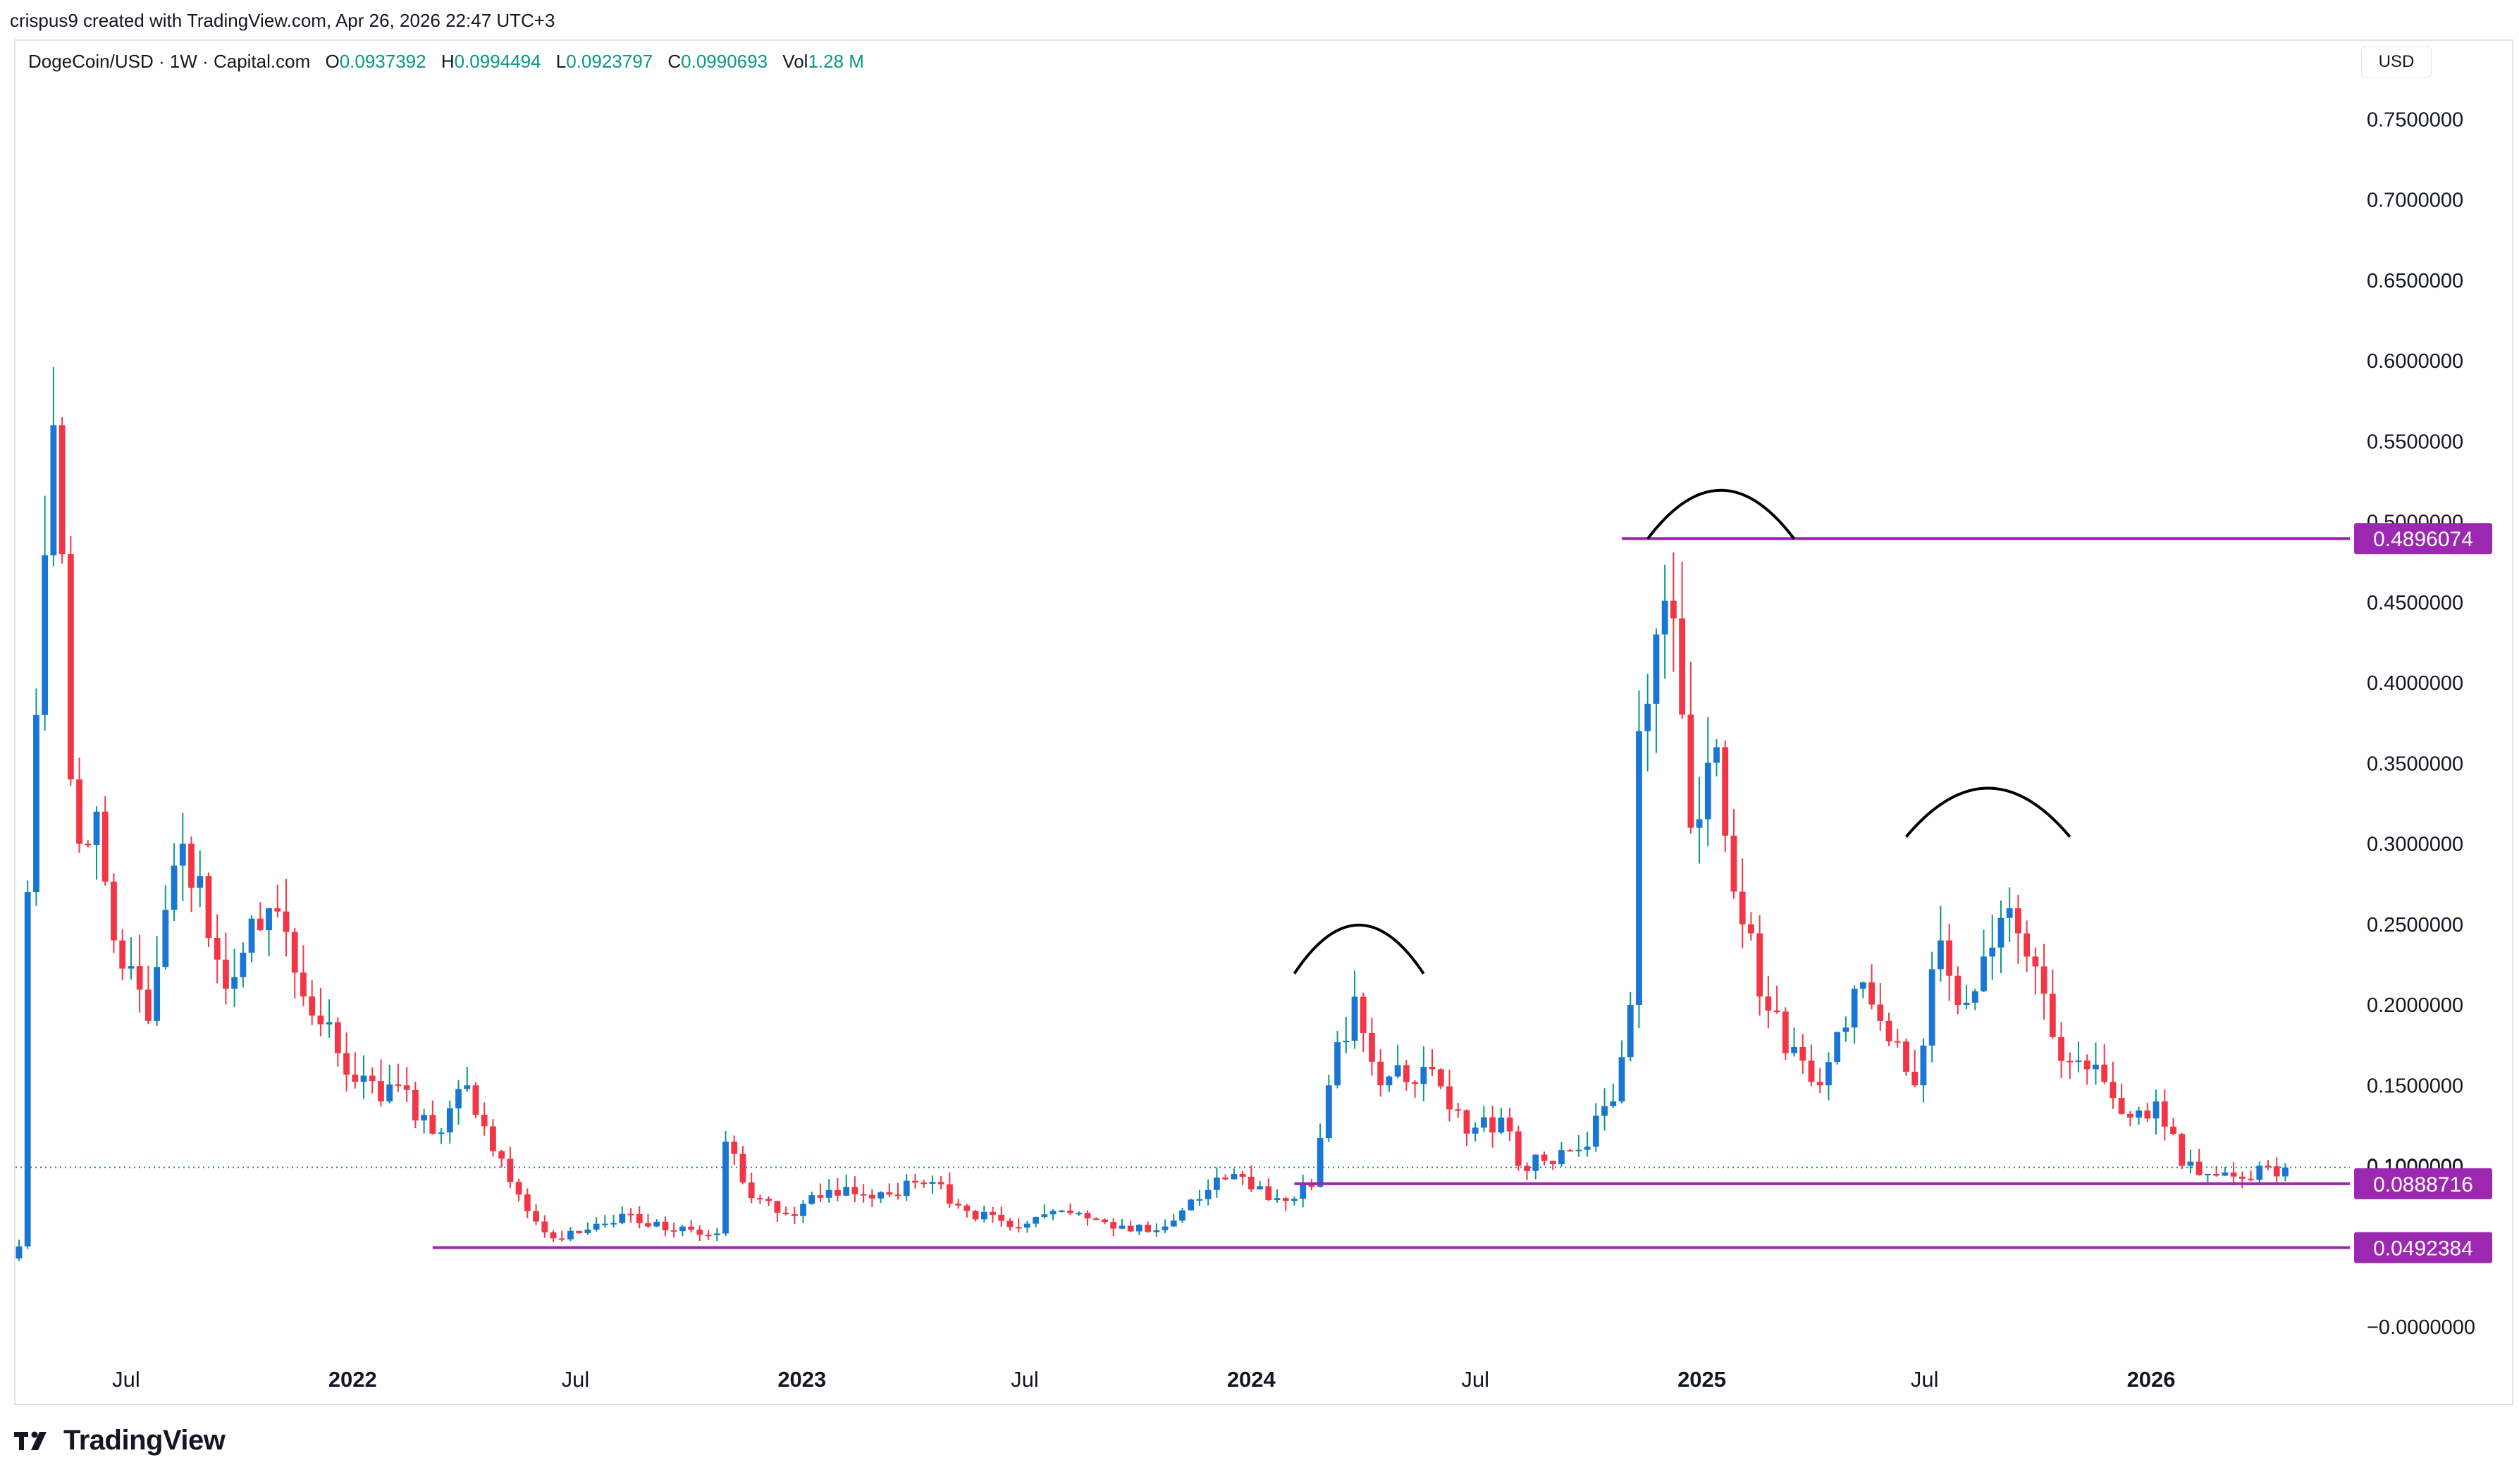 Image resolution: width=2519 pixels, height=1484 pixels. What do you see at coordinates (30, 1440) in the screenshot?
I see `tradingview-logo-icon` at bounding box center [30, 1440].